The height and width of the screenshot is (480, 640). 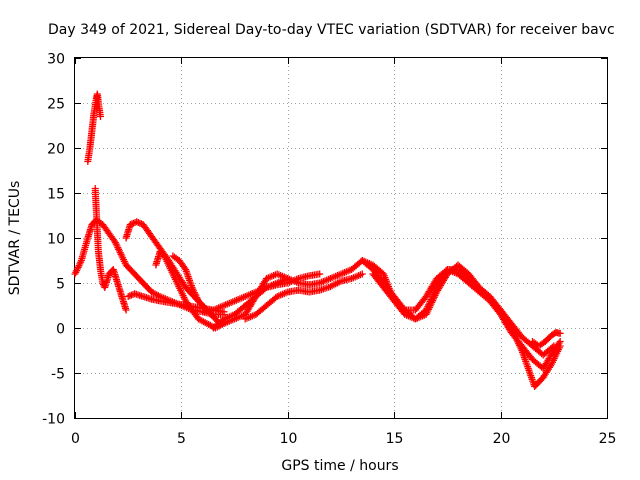 What do you see at coordinates (395, 439) in the screenshot?
I see `x-tick-label: 15` at bounding box center [395, 439].